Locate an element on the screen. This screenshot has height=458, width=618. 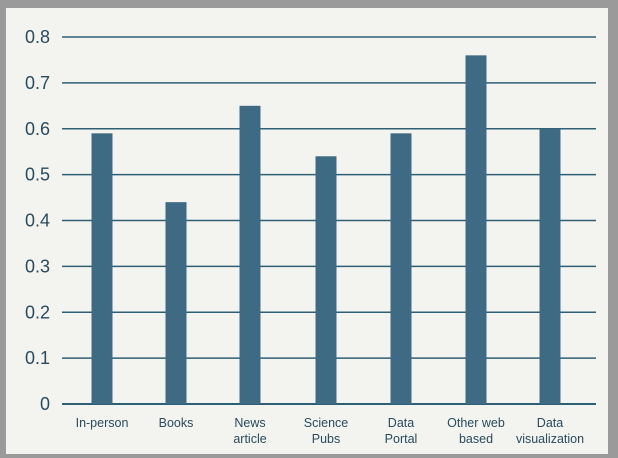
bar-data-portal is located at coordinates (401, 268).